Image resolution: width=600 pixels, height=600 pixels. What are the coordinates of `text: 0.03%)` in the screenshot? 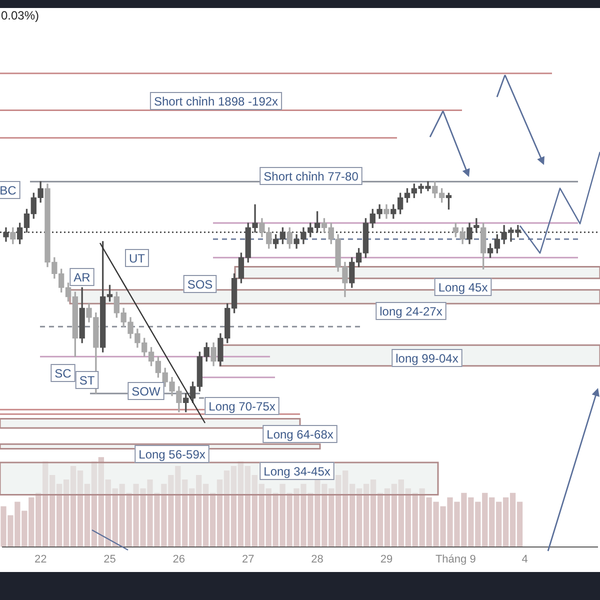 It's located at (20, 15).